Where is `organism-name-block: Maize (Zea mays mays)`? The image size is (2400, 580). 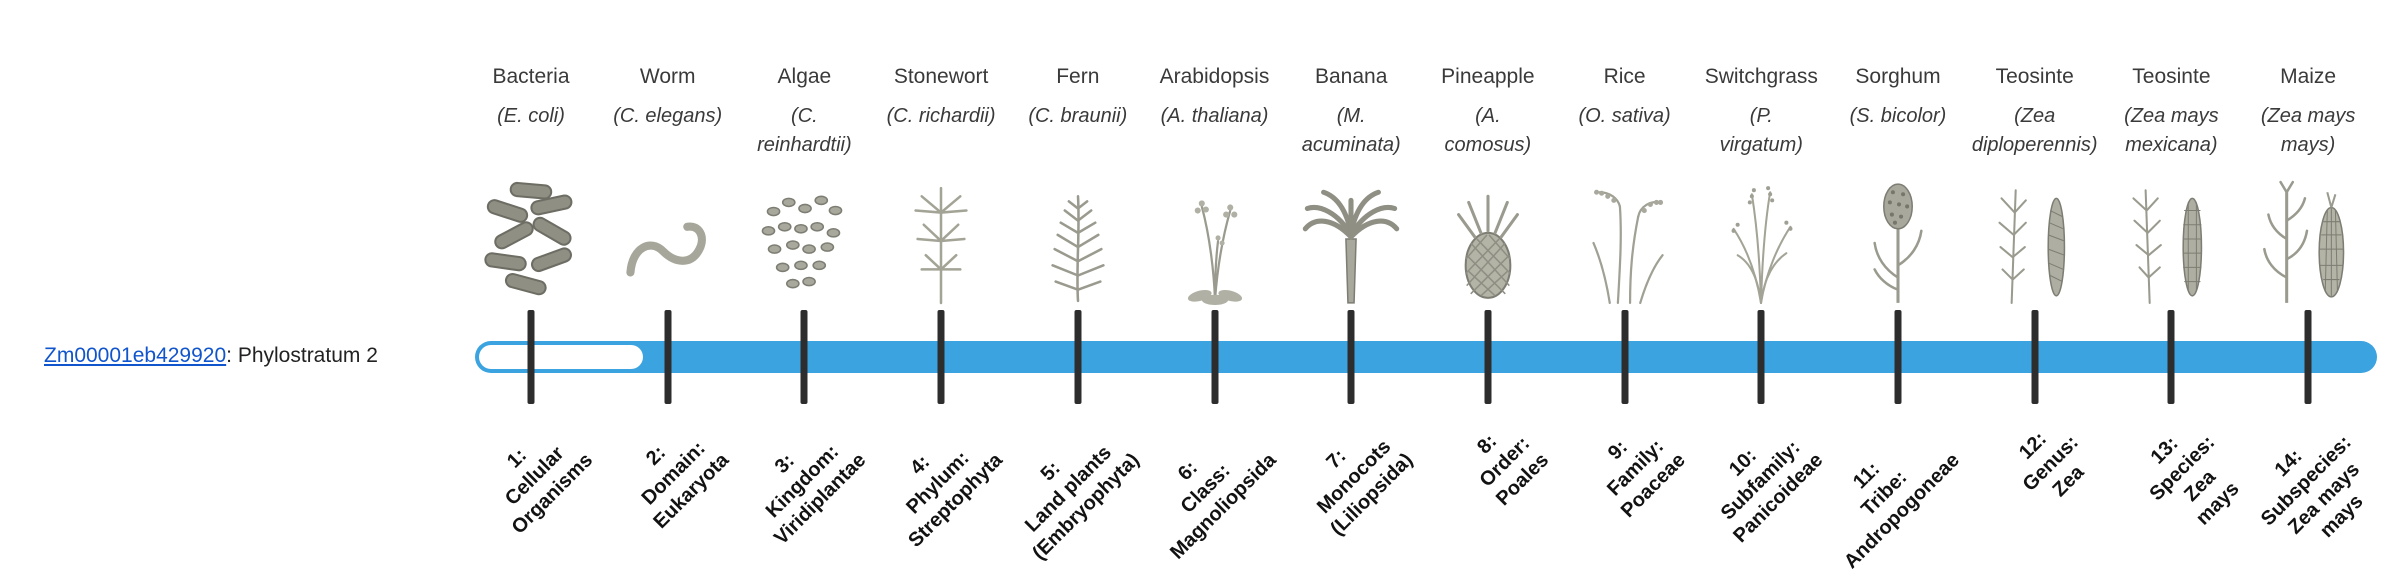
organism-name-block: Maize (Zea mays mays) is located at coordinates (2308, 112).